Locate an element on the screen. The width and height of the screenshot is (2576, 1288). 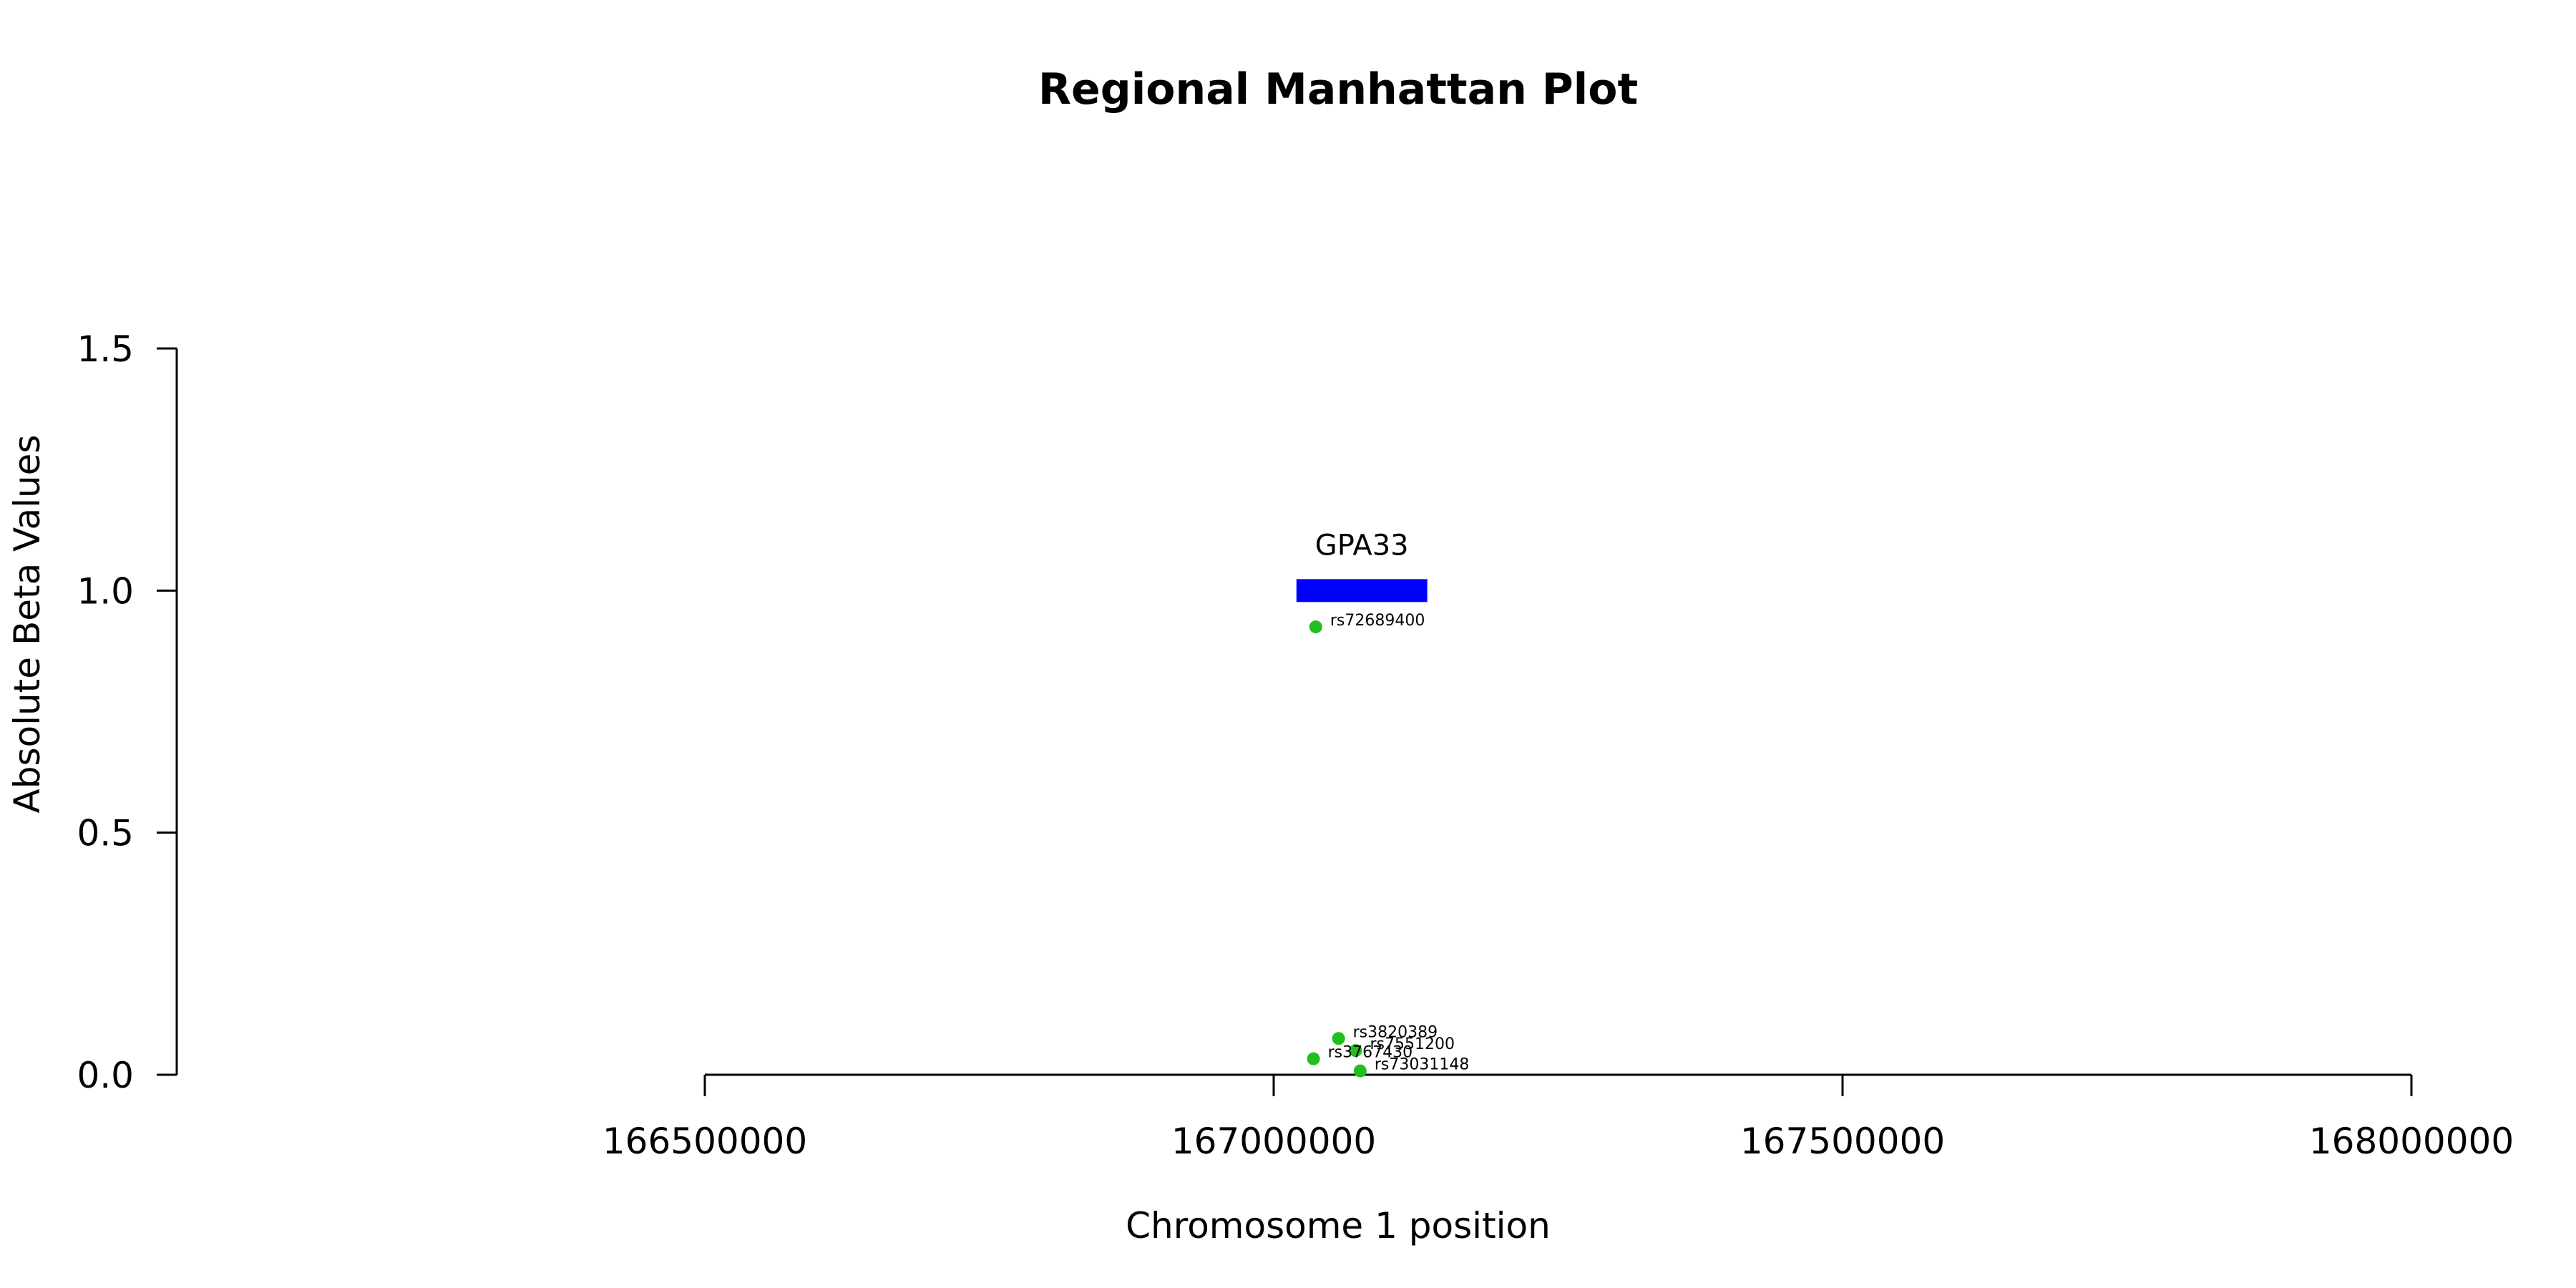
y-tick-label: 1.5 is located at coordinates (105, 349).